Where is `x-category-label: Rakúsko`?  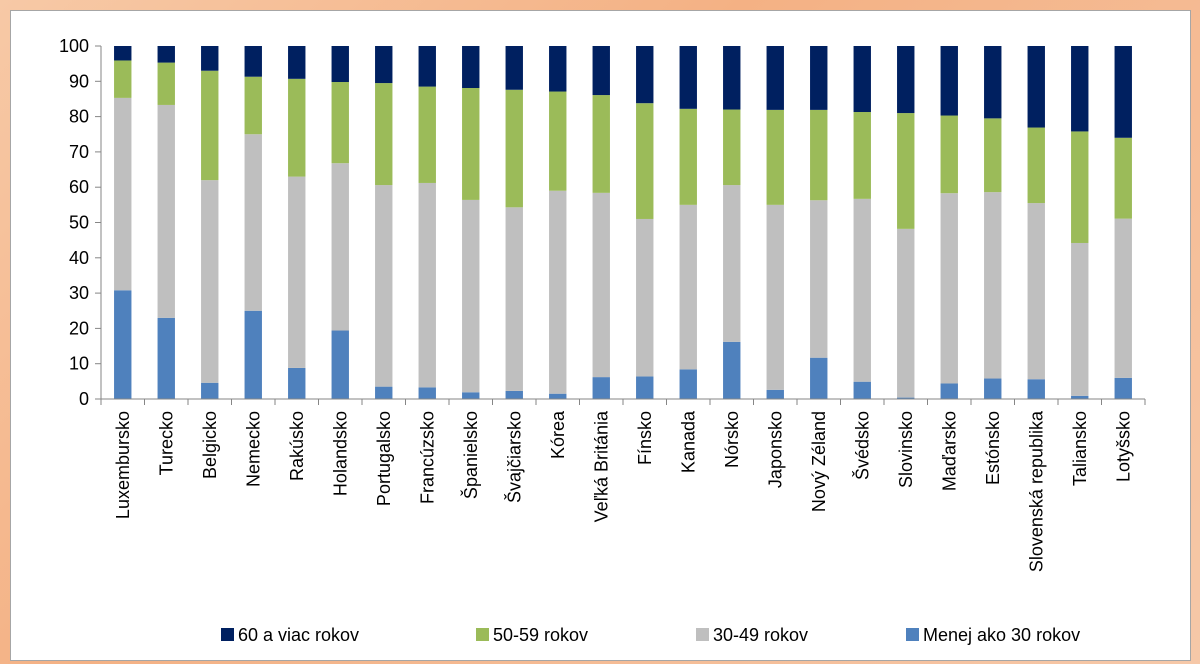
x-category-label: Rakúsko is located at coordinates (297, 446).